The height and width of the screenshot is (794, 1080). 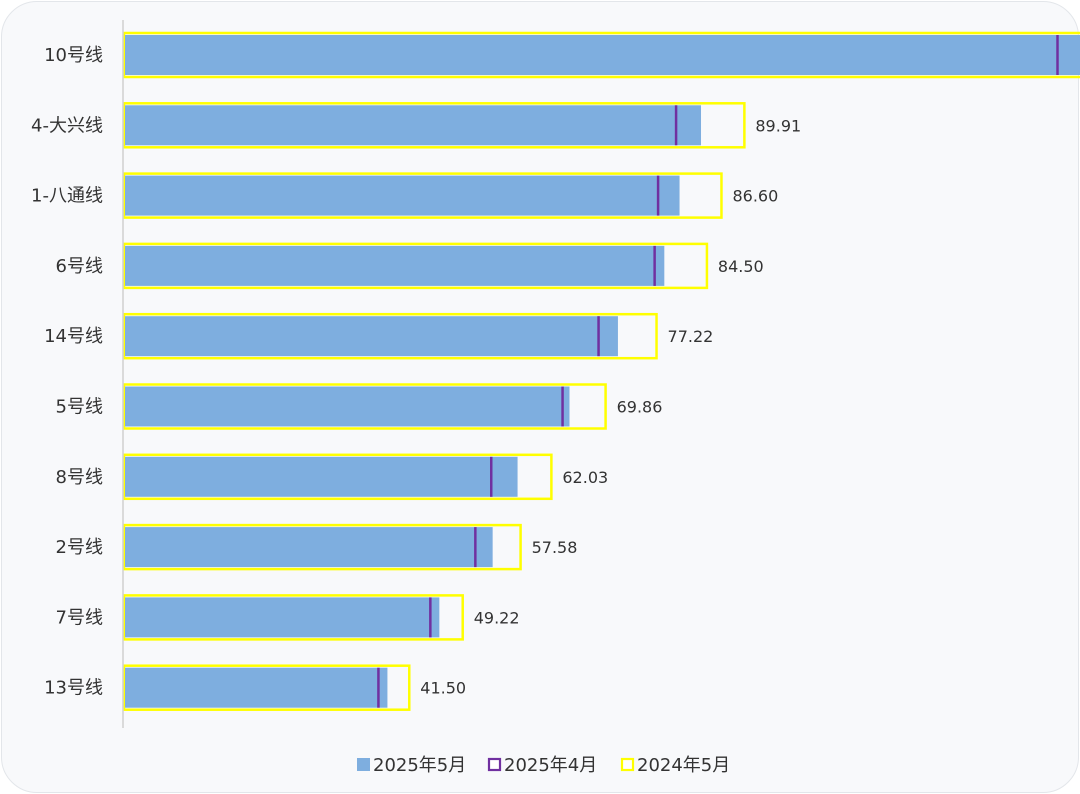 I want to click on data-label-row-6: 62.03, so click(x=585, y=477).